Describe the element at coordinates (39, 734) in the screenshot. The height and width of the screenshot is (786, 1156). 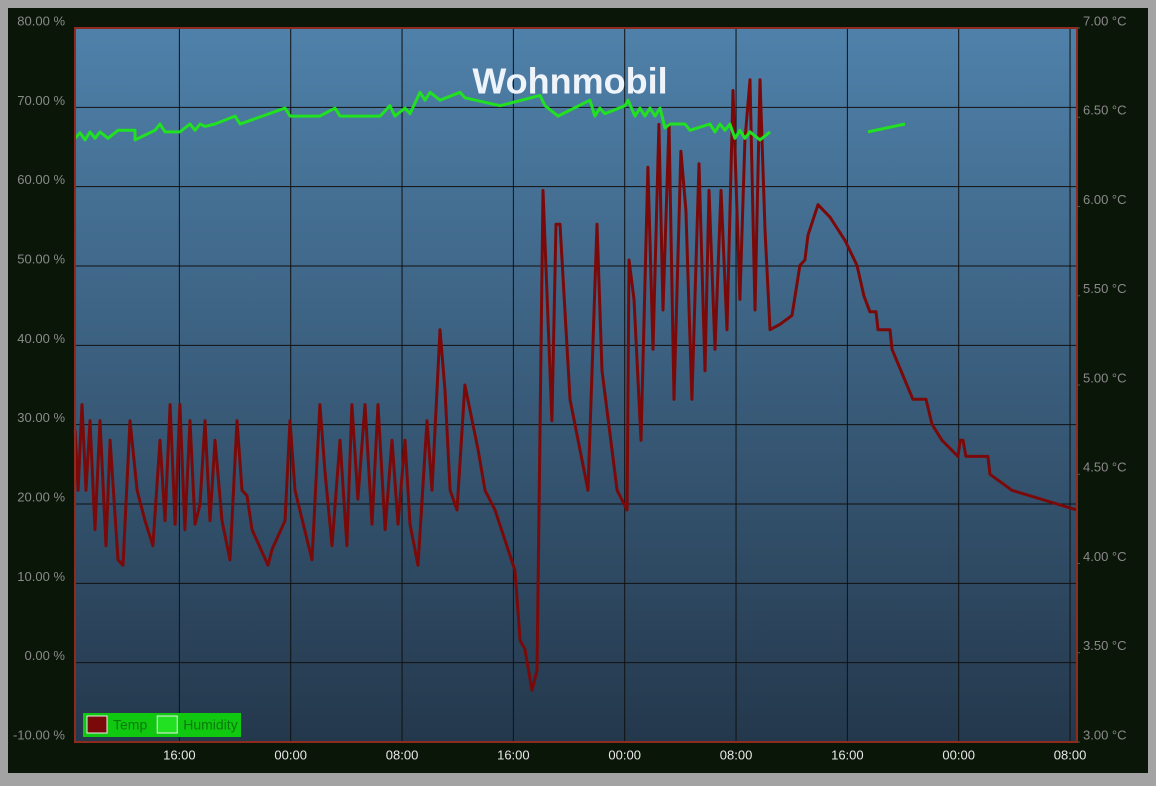
I see `y-tick-label: -10.00 %` at that location.